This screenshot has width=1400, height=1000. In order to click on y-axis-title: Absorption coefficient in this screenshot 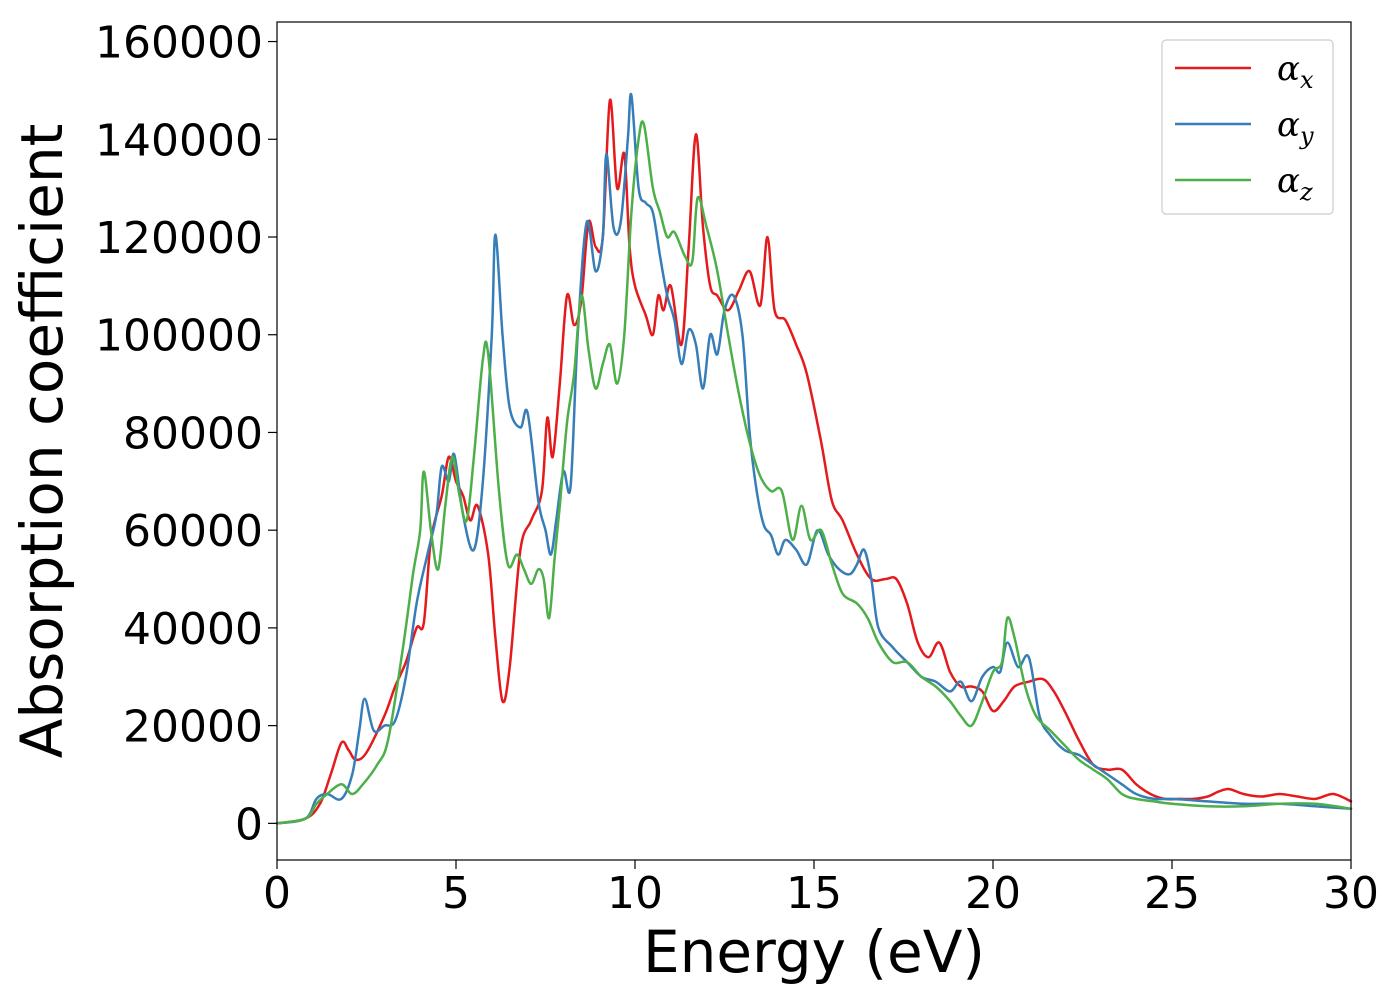, I will do `click(42, 441)`.